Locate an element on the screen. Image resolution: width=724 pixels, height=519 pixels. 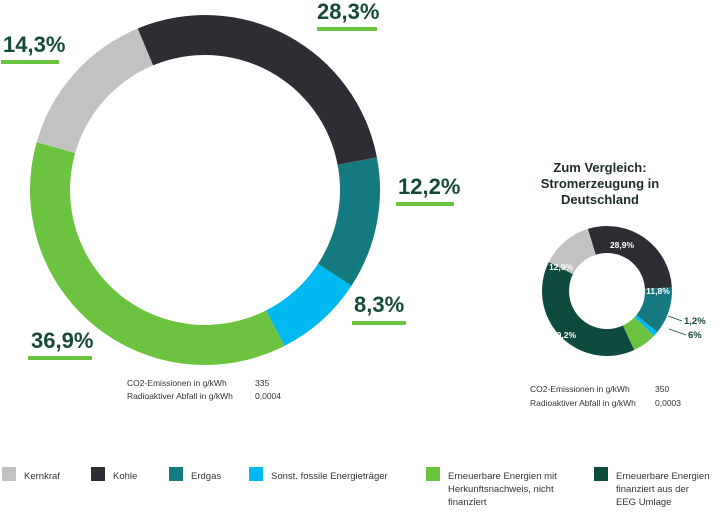
slice-label-fossil: 8,3% is located at coordinates (379, 304).